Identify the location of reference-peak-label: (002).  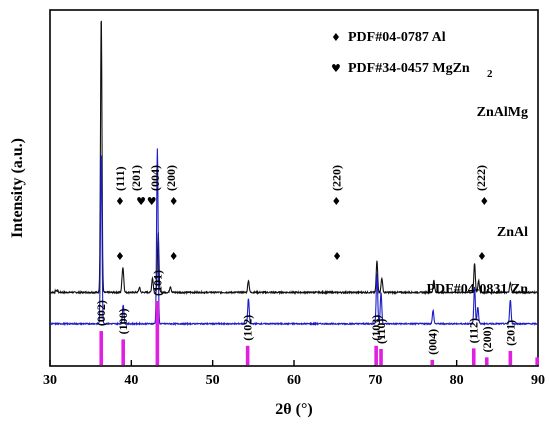
(101, 313).